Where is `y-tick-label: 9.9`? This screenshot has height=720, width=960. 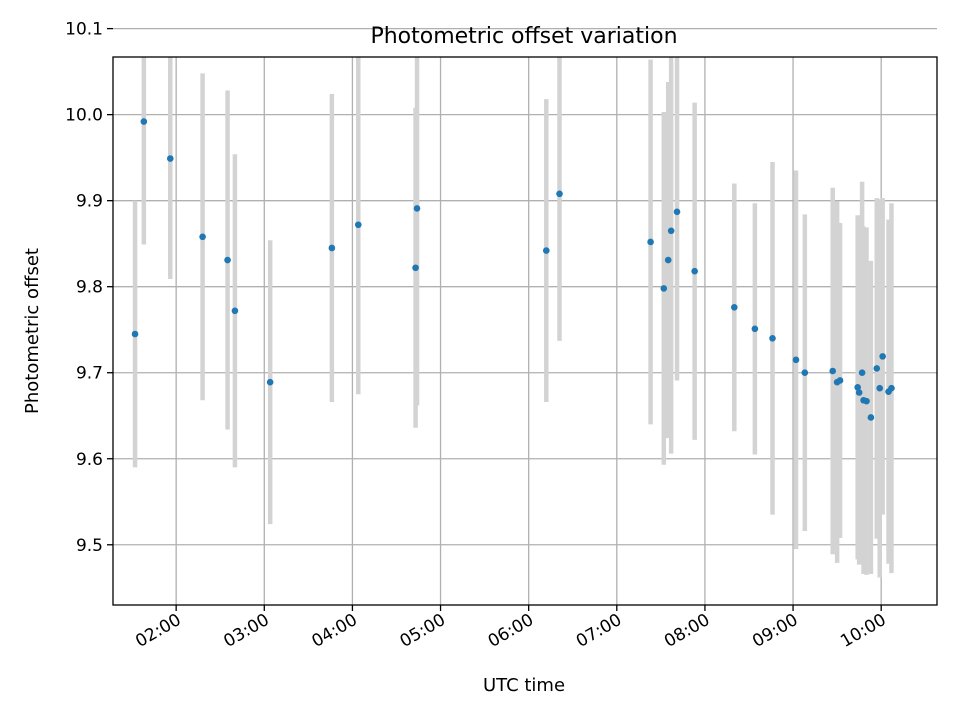
y-tick-label: 9.9 is located at coordinates (89, 202).